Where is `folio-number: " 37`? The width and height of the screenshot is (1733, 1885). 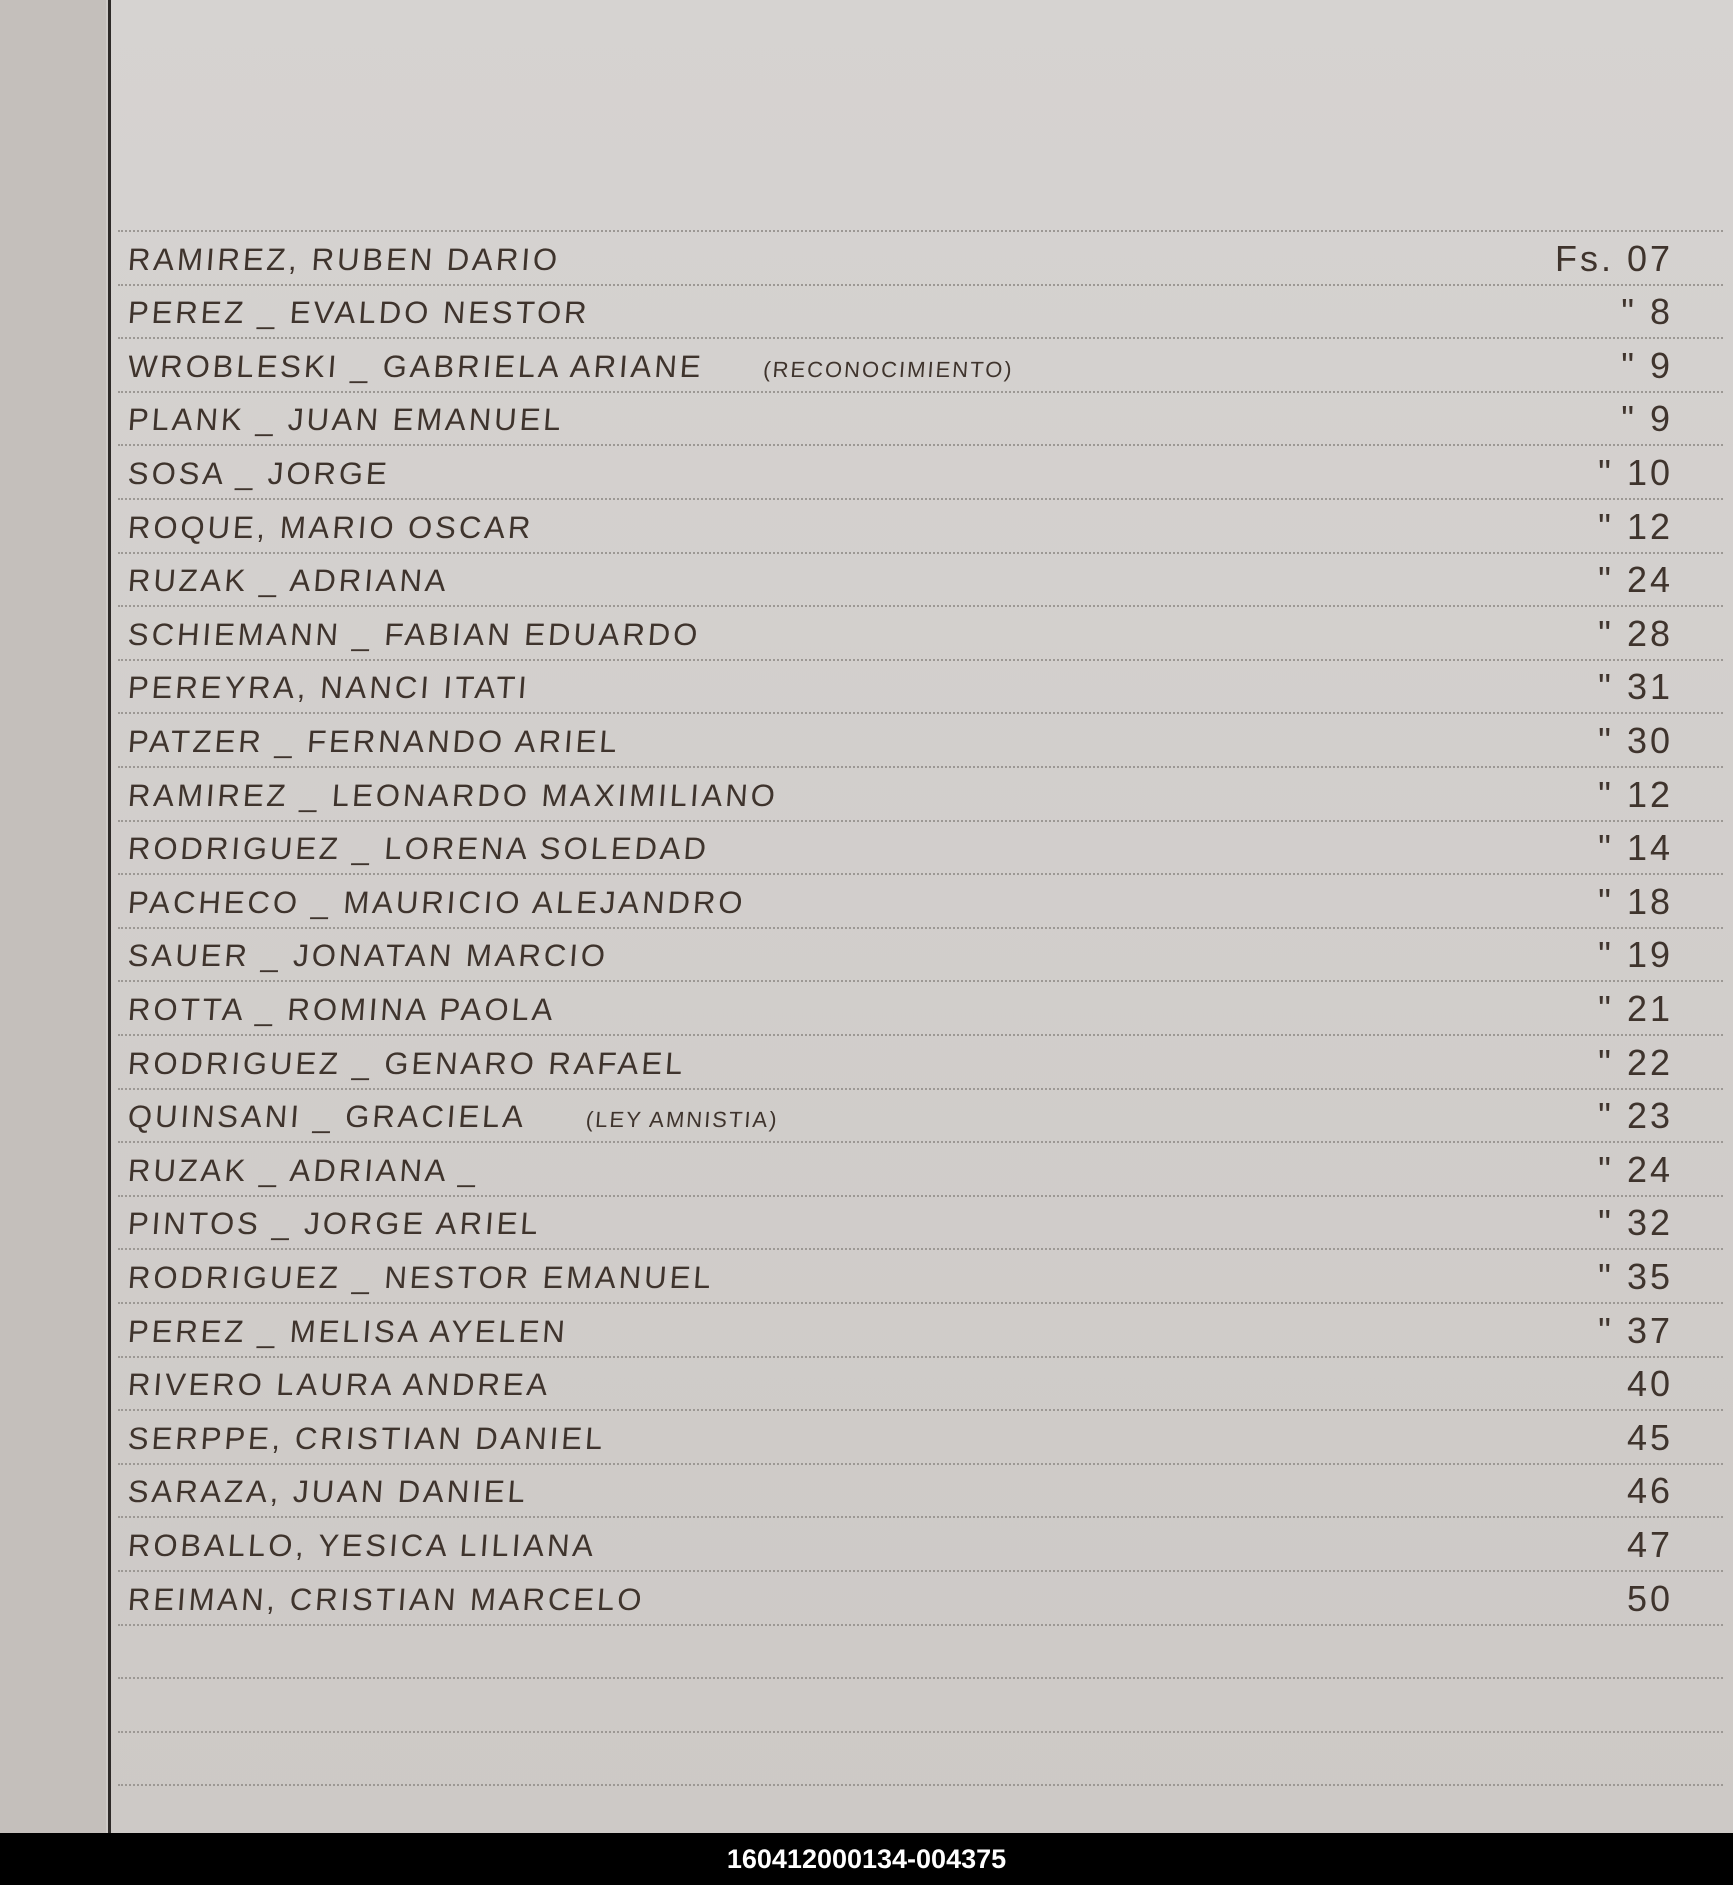 folio-number: " 37 is located at coordinates (1635, 1330).